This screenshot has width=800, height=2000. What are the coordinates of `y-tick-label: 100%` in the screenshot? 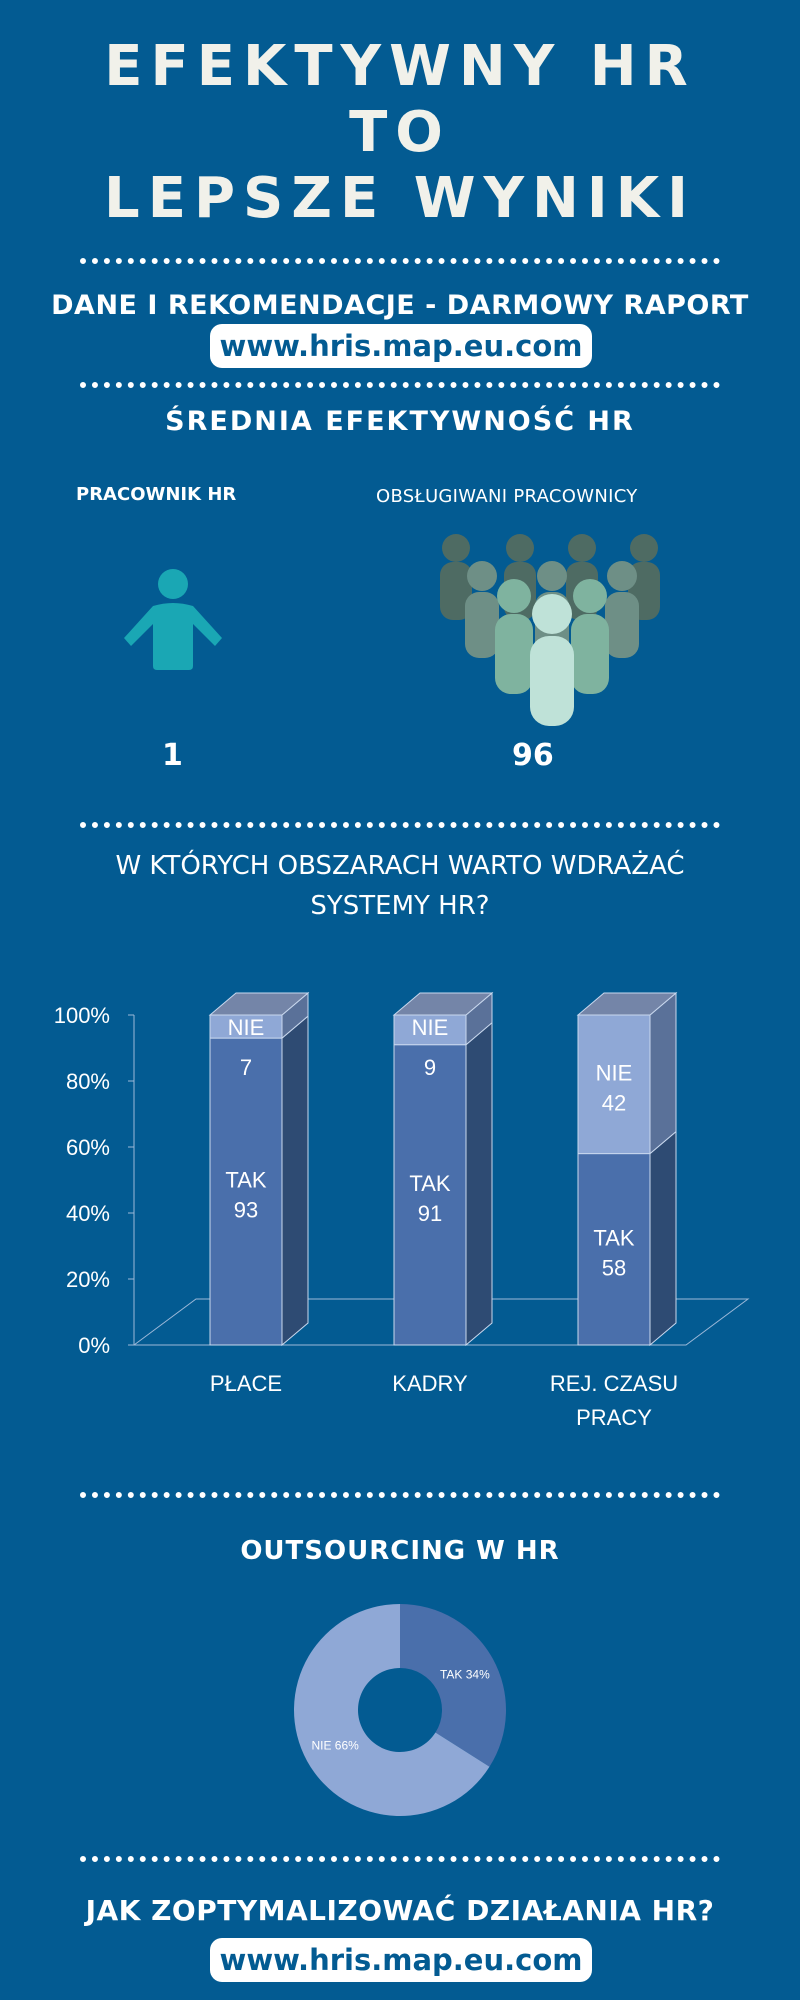 It's located at (82, 1015).